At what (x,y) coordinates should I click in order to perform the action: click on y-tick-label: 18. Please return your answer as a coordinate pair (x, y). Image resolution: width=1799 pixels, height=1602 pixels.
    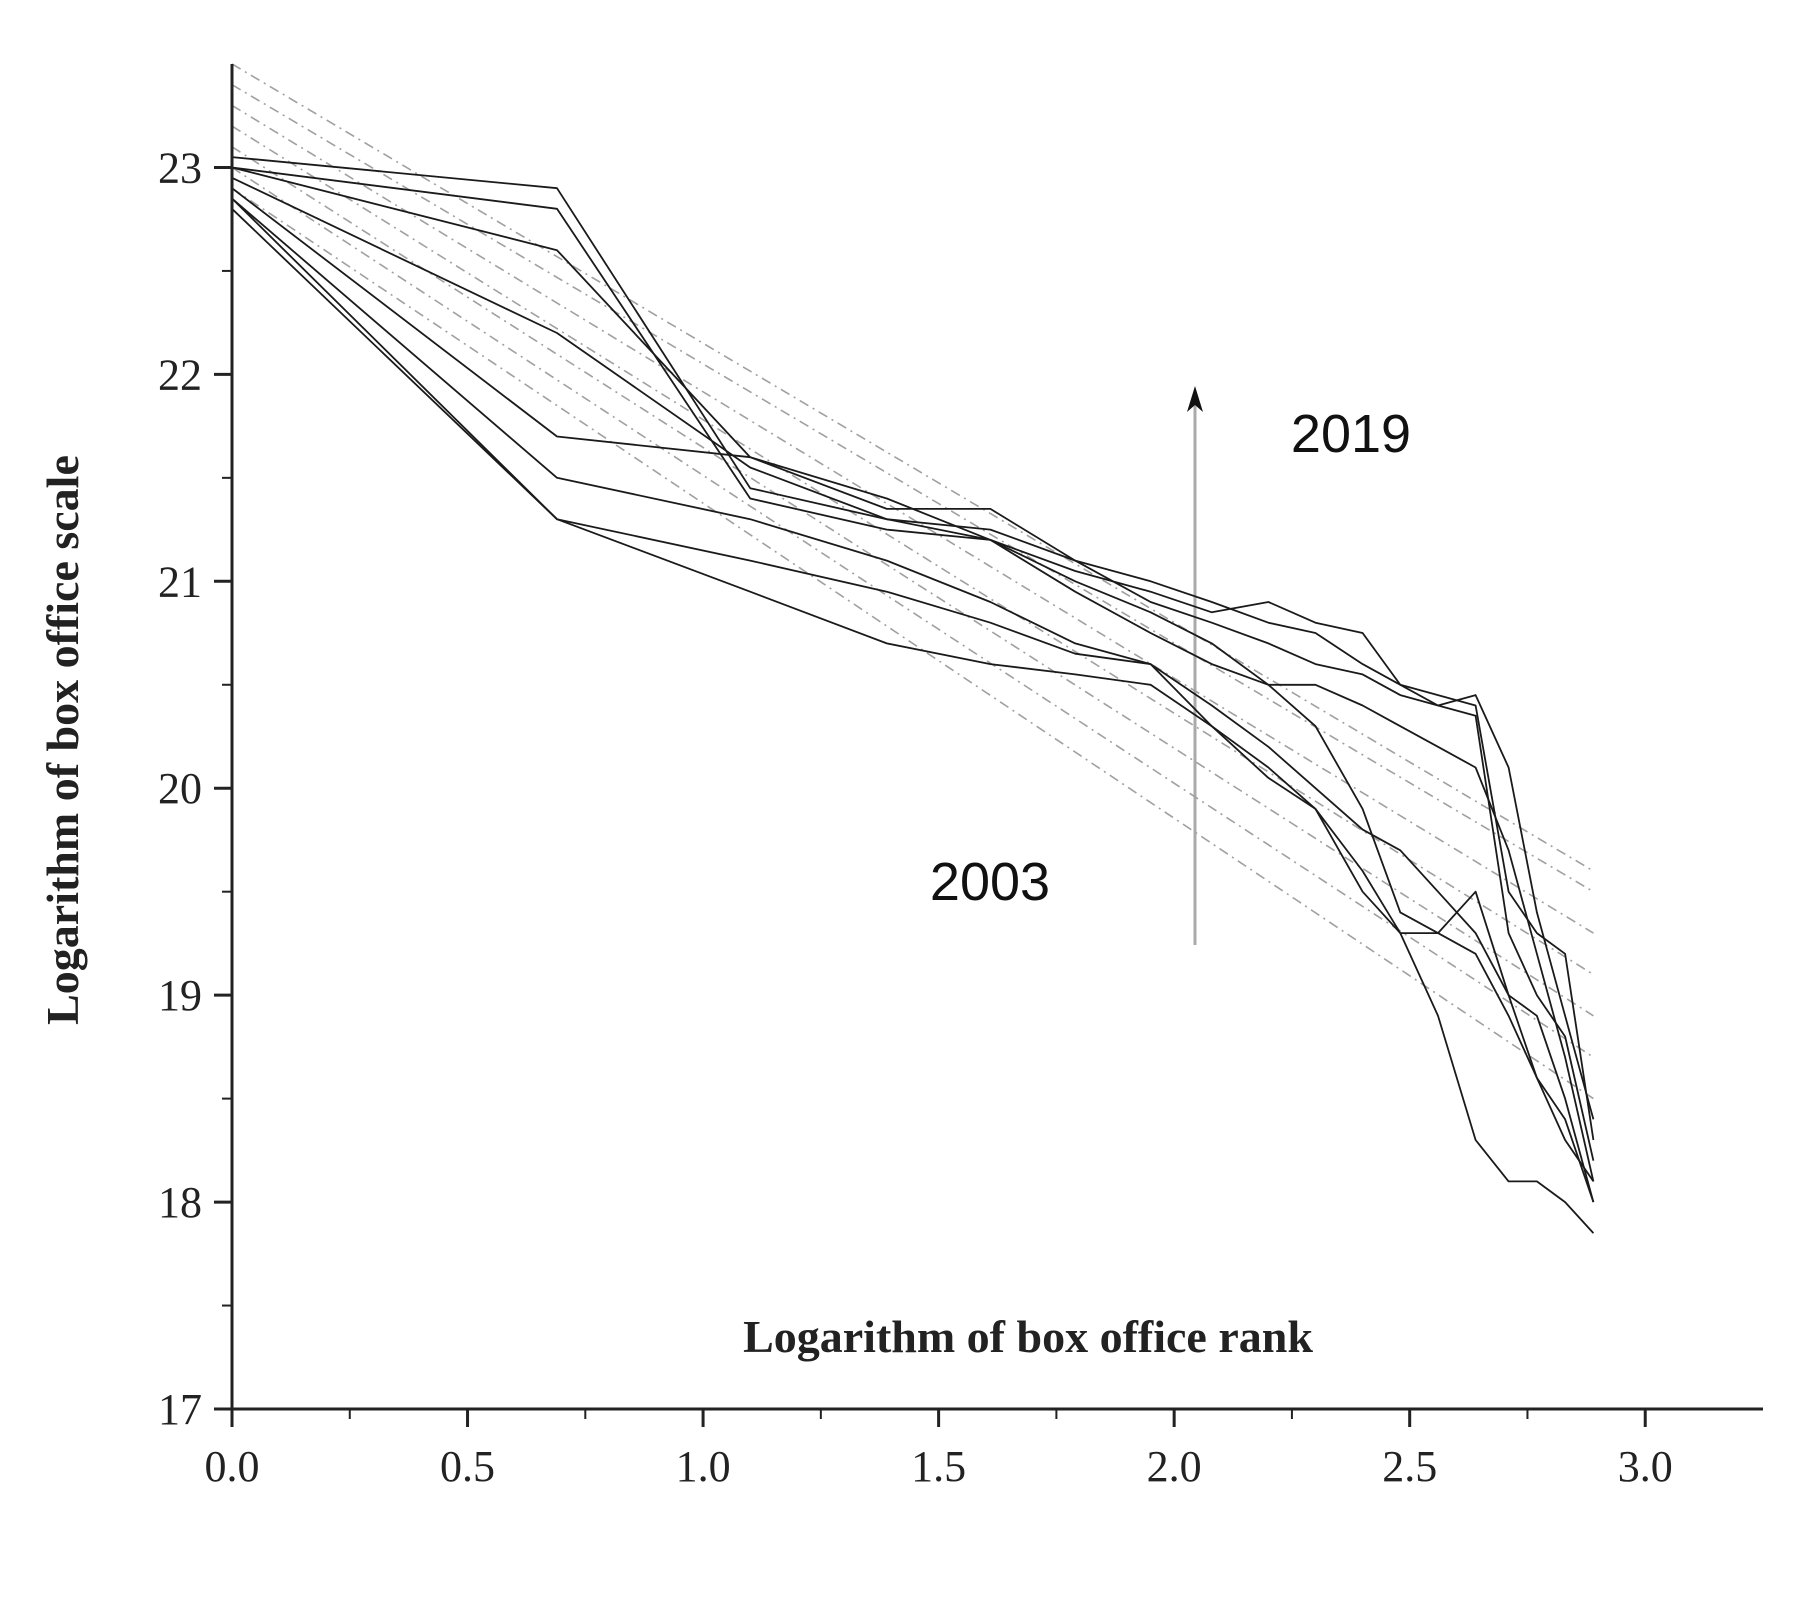
    Looking at the image, I should click on (180, 1202).